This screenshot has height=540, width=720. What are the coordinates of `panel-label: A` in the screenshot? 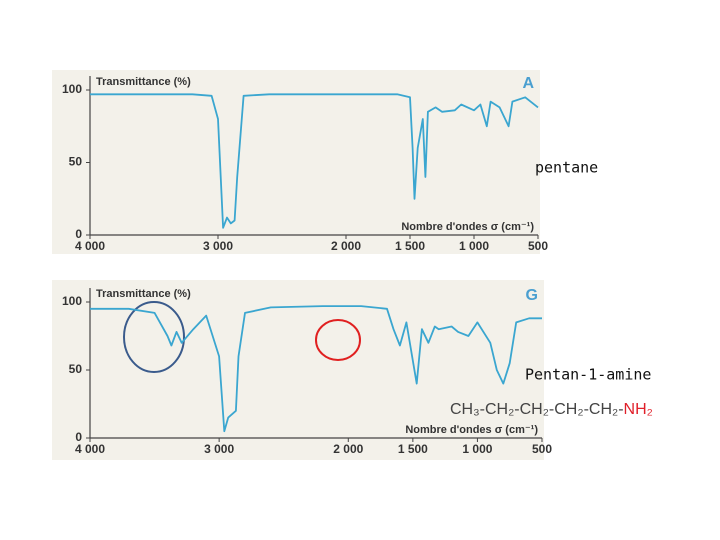 It's located at (528, 83).